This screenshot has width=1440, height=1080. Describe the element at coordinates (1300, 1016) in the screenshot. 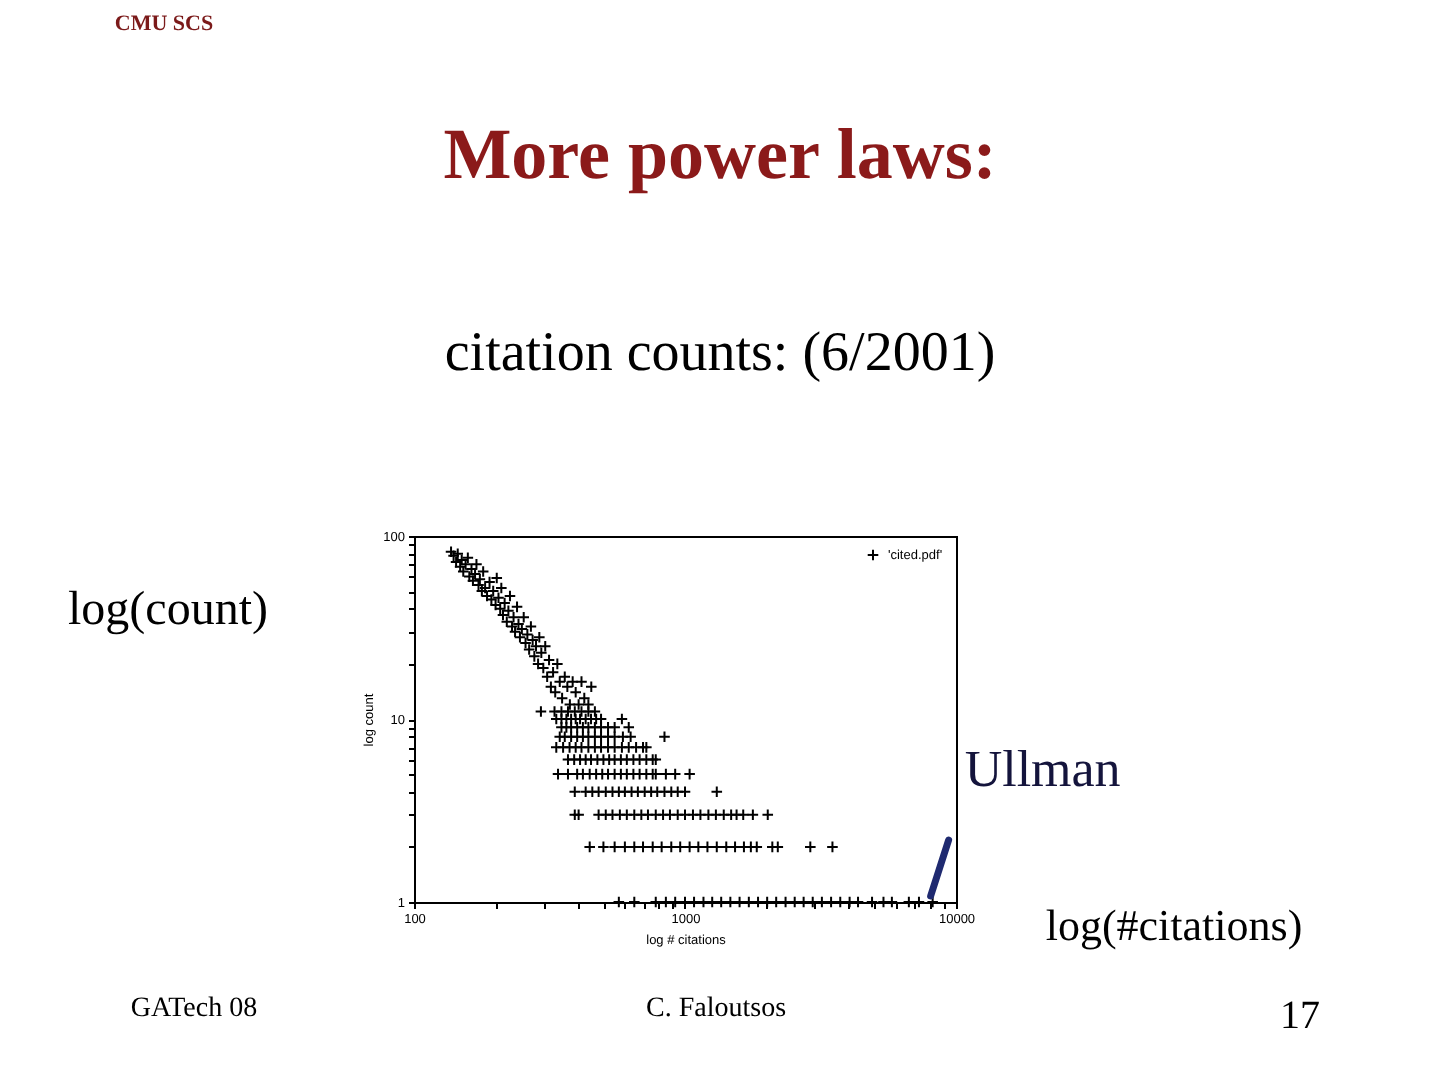

I see `text: 17` at that location.